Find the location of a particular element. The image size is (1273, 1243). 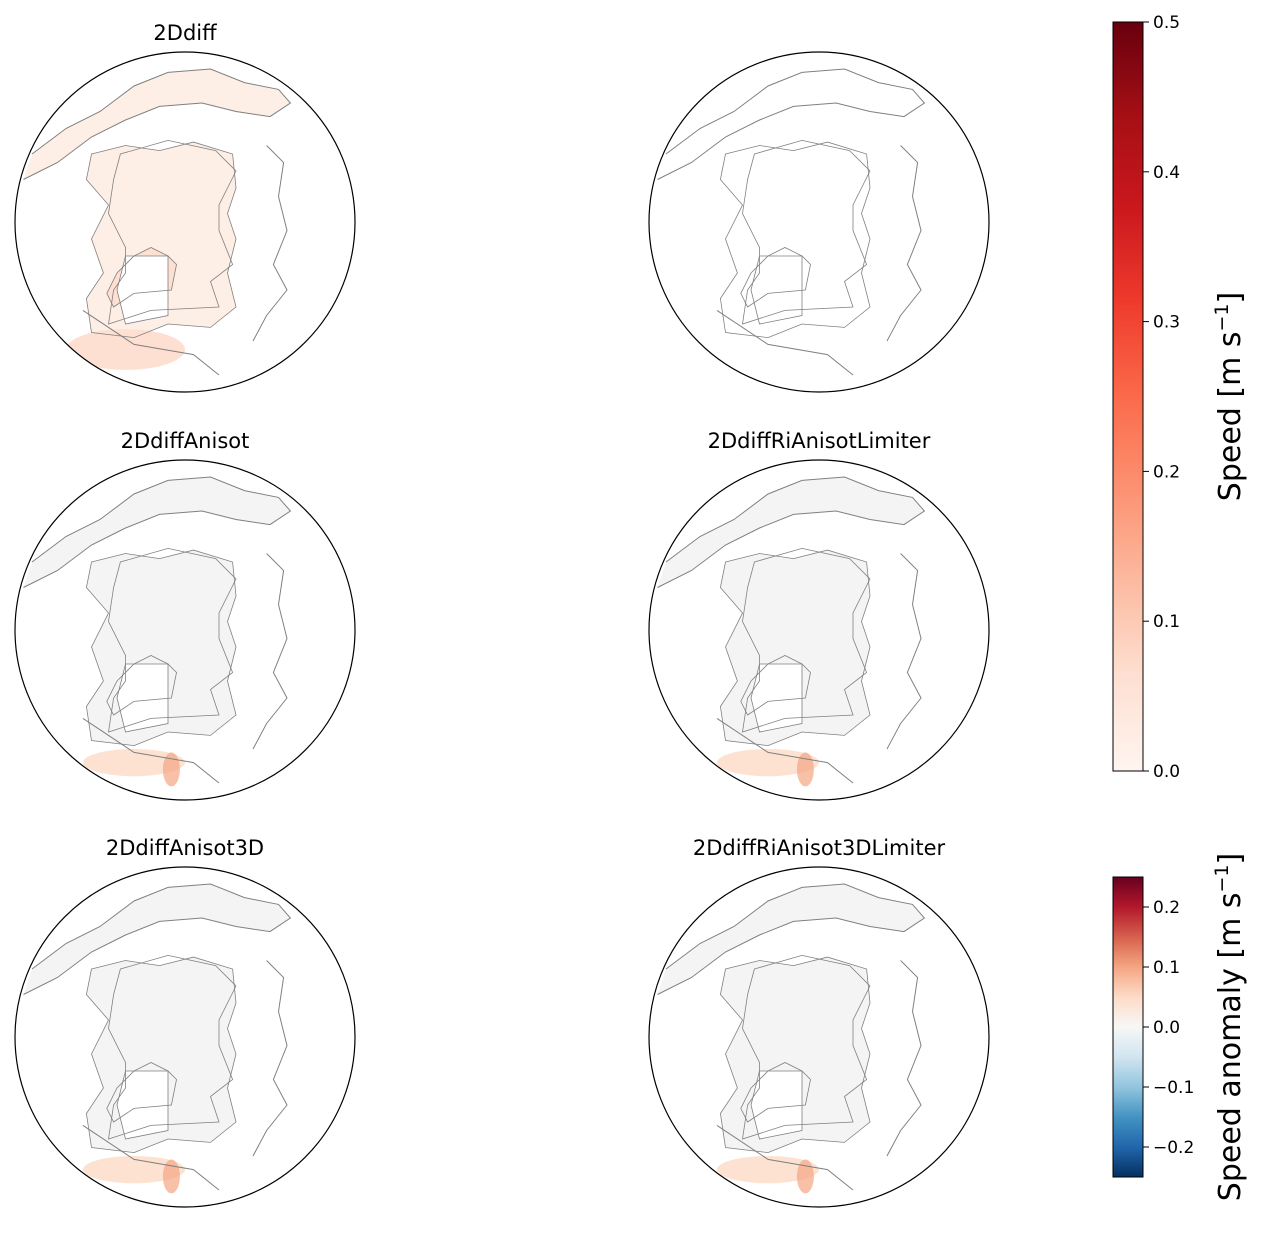

map-panel: 2DdiffRiAnisot3DLimiter is located at coordinates (819, 1022).